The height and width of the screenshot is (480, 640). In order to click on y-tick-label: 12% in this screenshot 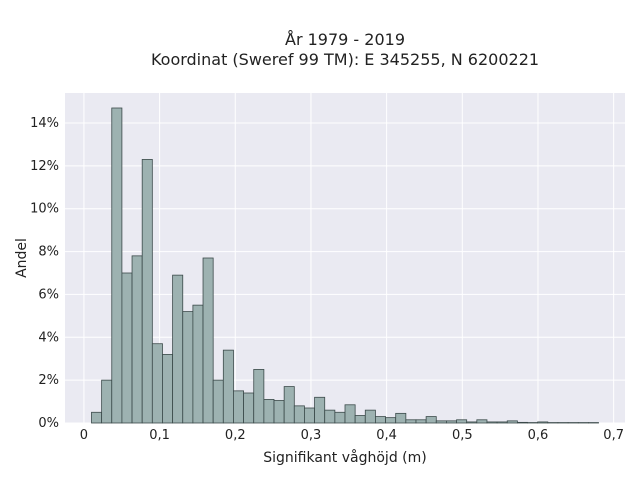, I will do `click(44, 166)`.